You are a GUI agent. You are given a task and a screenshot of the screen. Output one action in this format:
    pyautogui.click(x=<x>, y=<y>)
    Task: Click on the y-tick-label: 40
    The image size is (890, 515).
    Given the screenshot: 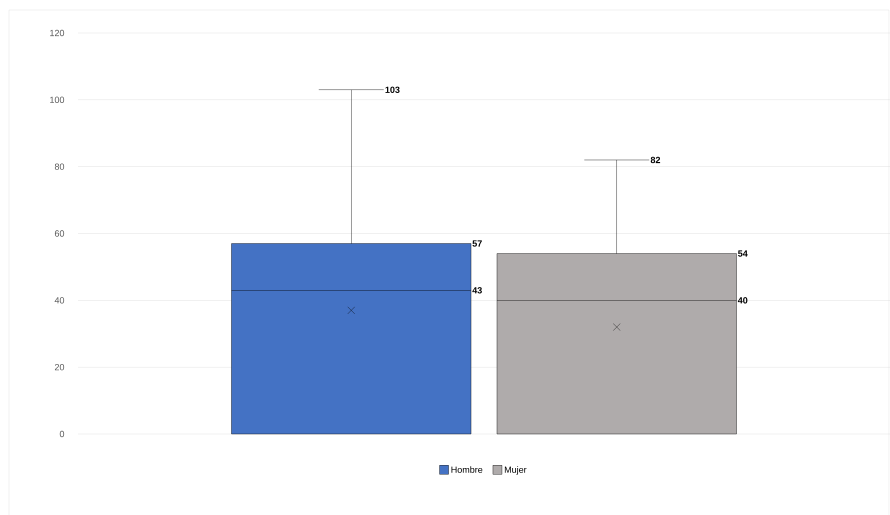 What is the action you would take?
    pyautogui.click(x=59, y=300)
    